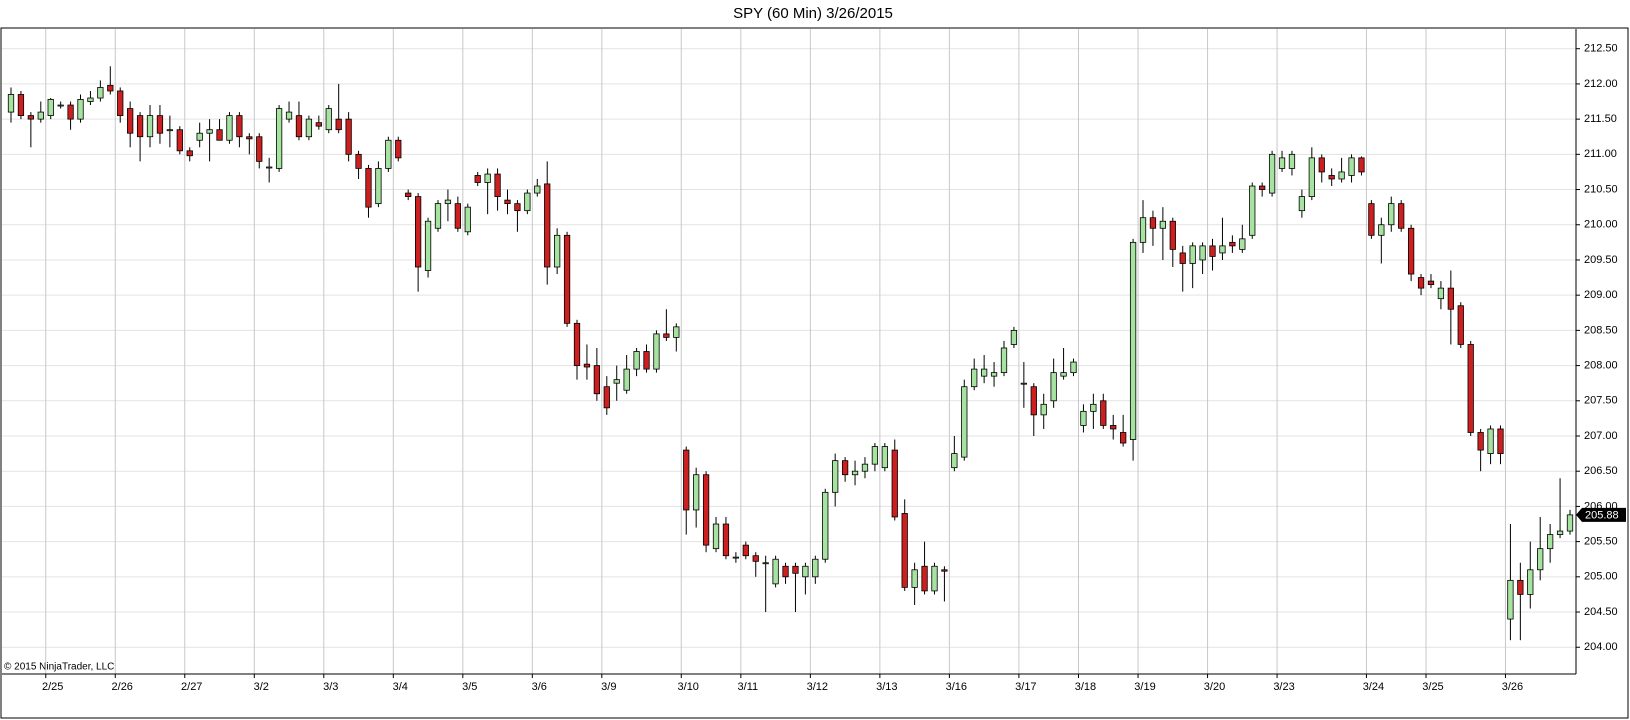  Describe the element at coordinates (1025, 687) in the screenshot. I see `x-tick-label: 3/17` at that location.